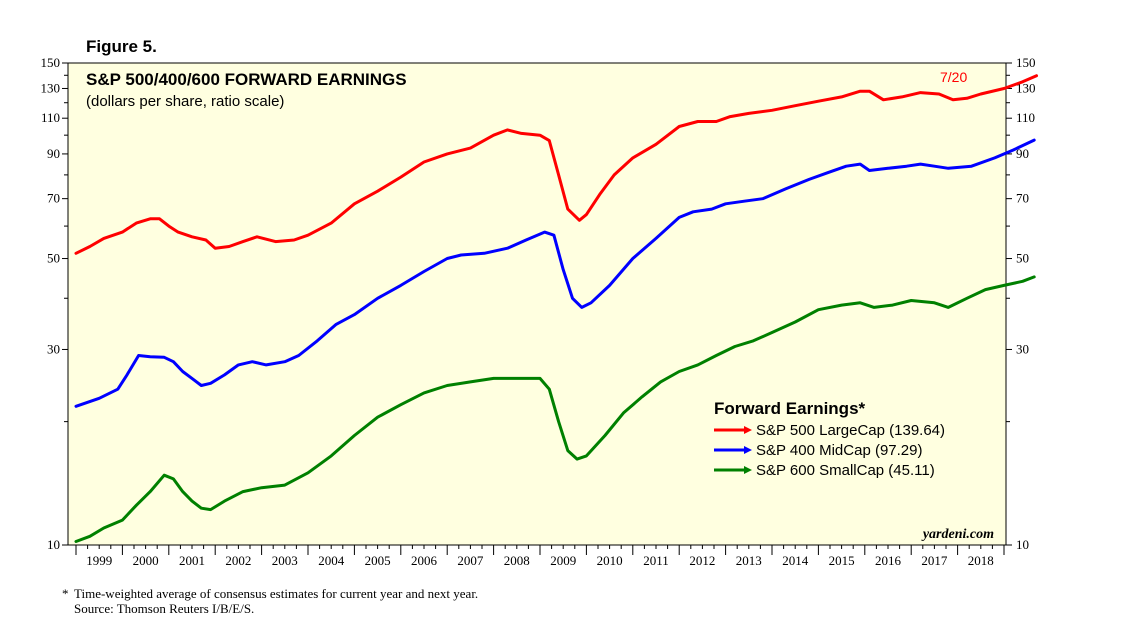 This screenshot has width=1138, height=626. I want to click on y-tick-label-left: 10, so click(53, 544).